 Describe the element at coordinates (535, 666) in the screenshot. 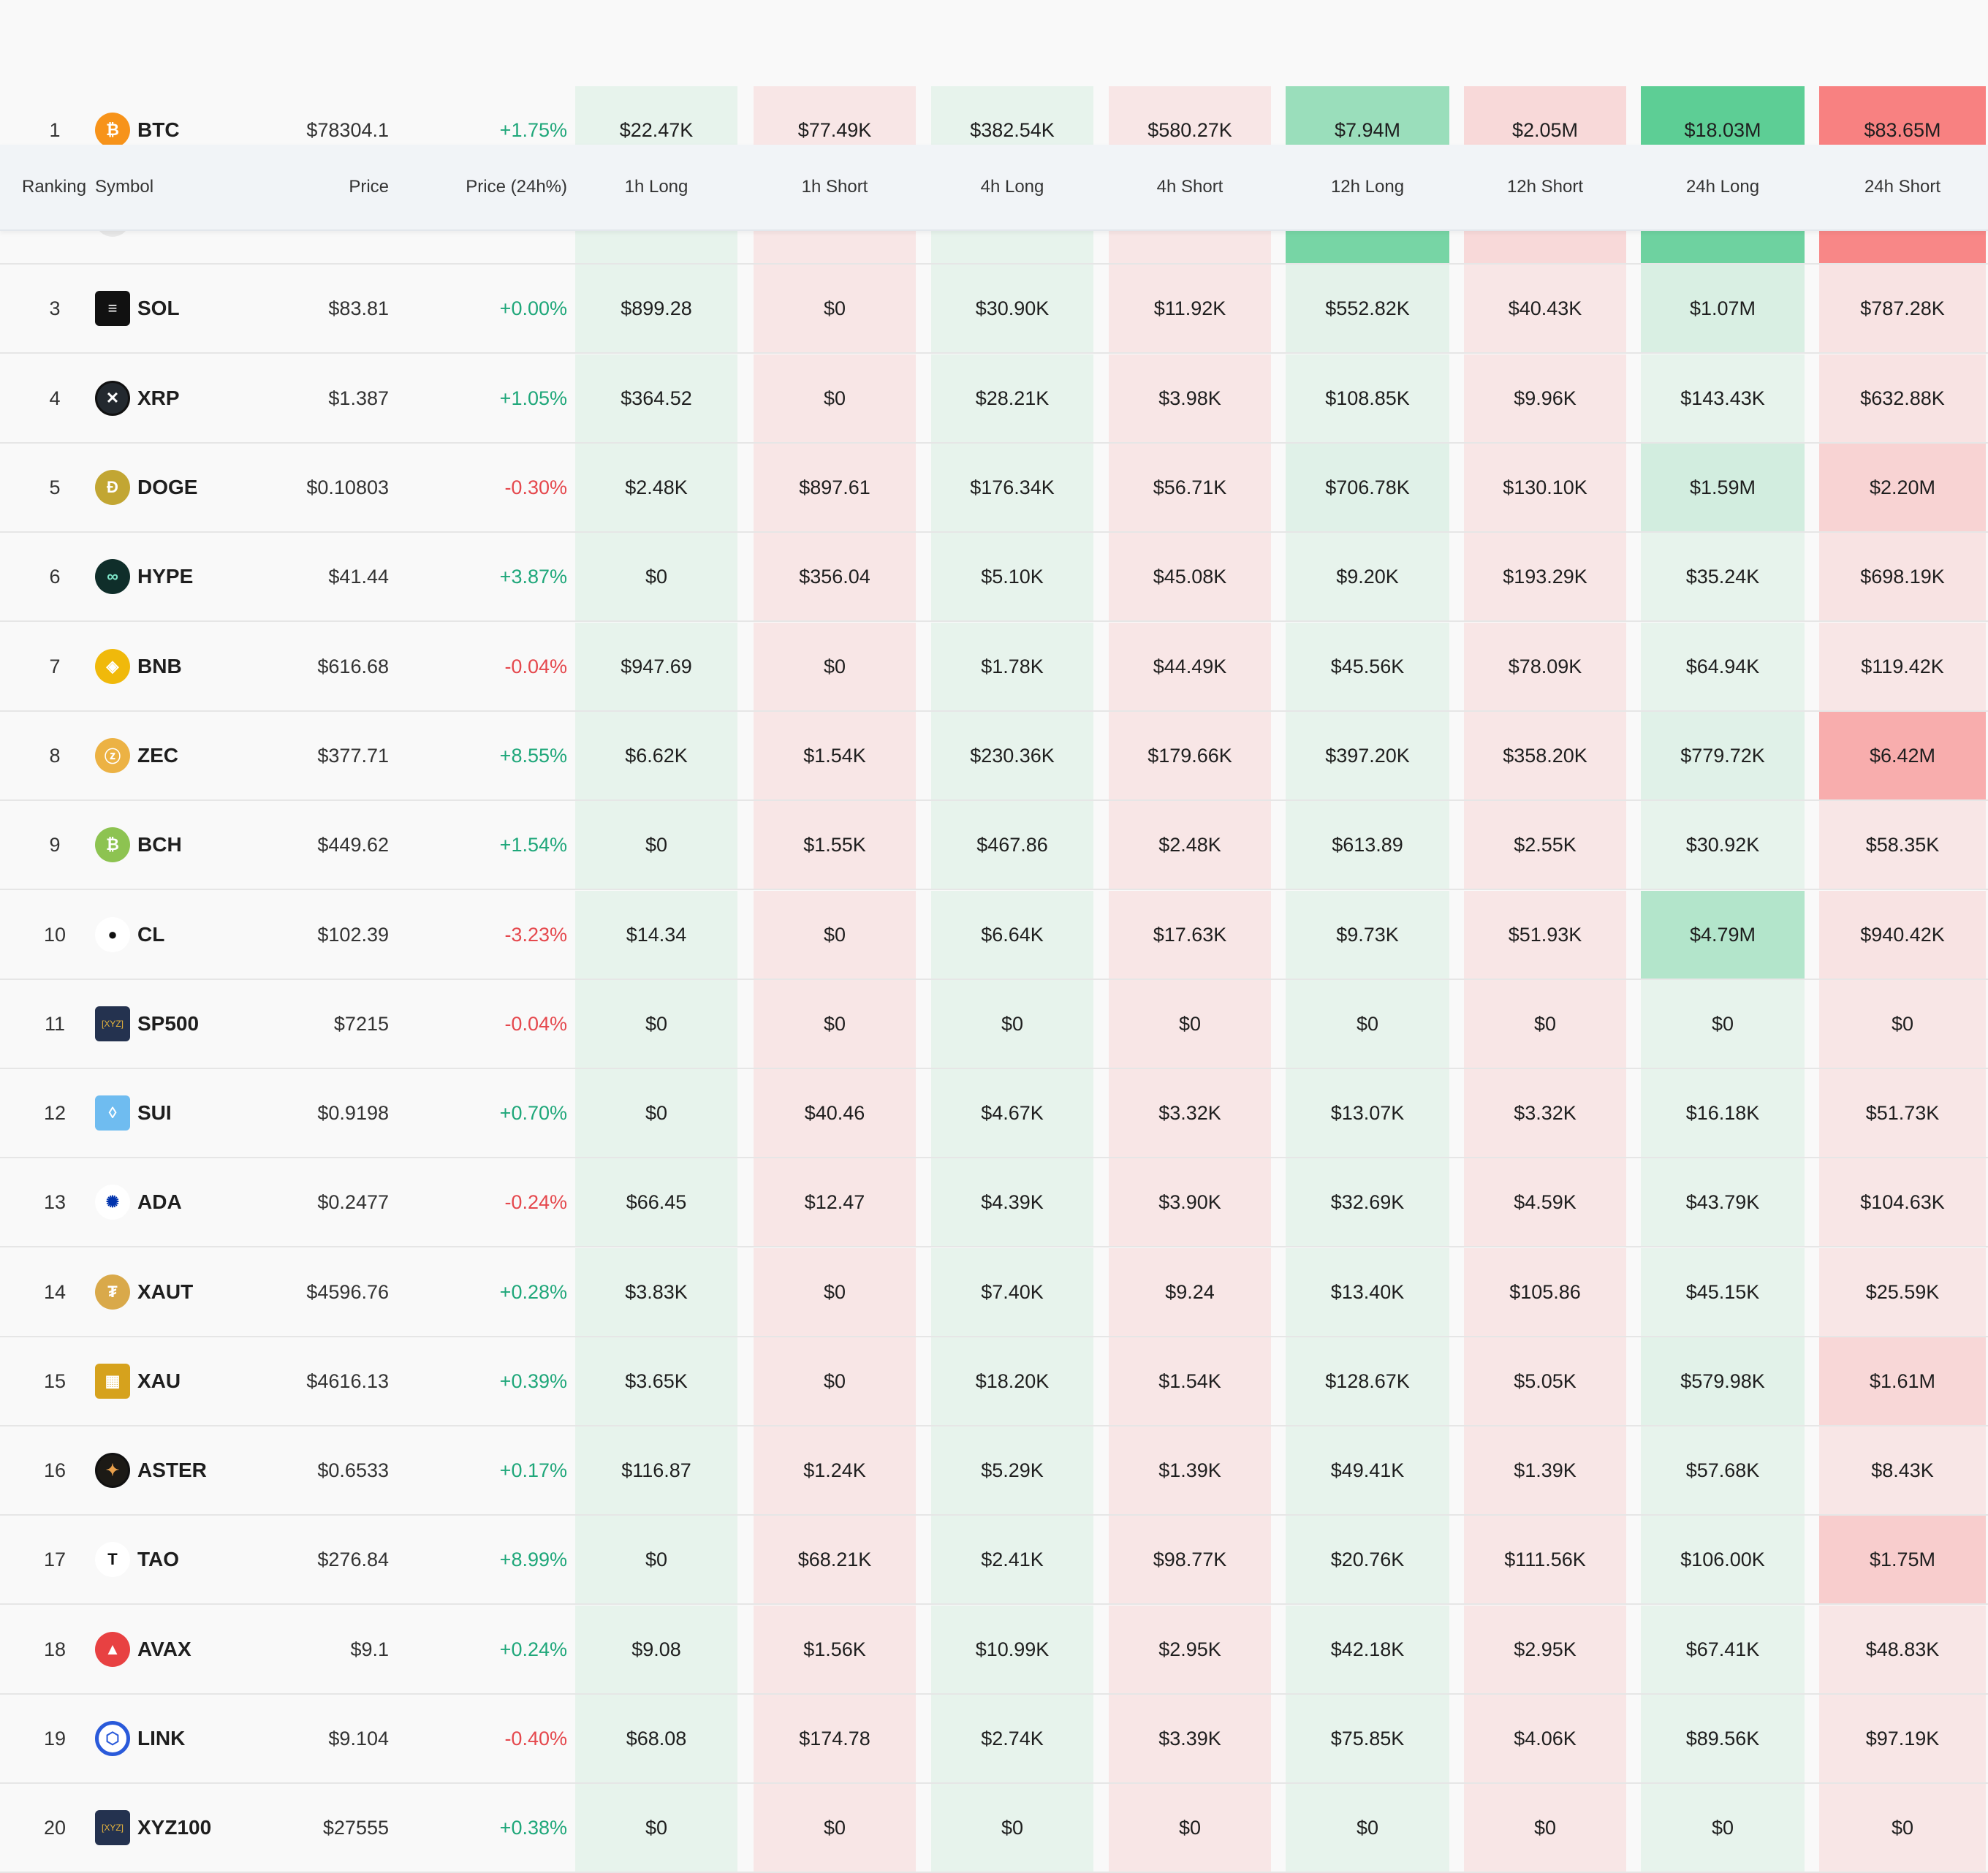

I see `price-change-cell: -0.04%` at that location.